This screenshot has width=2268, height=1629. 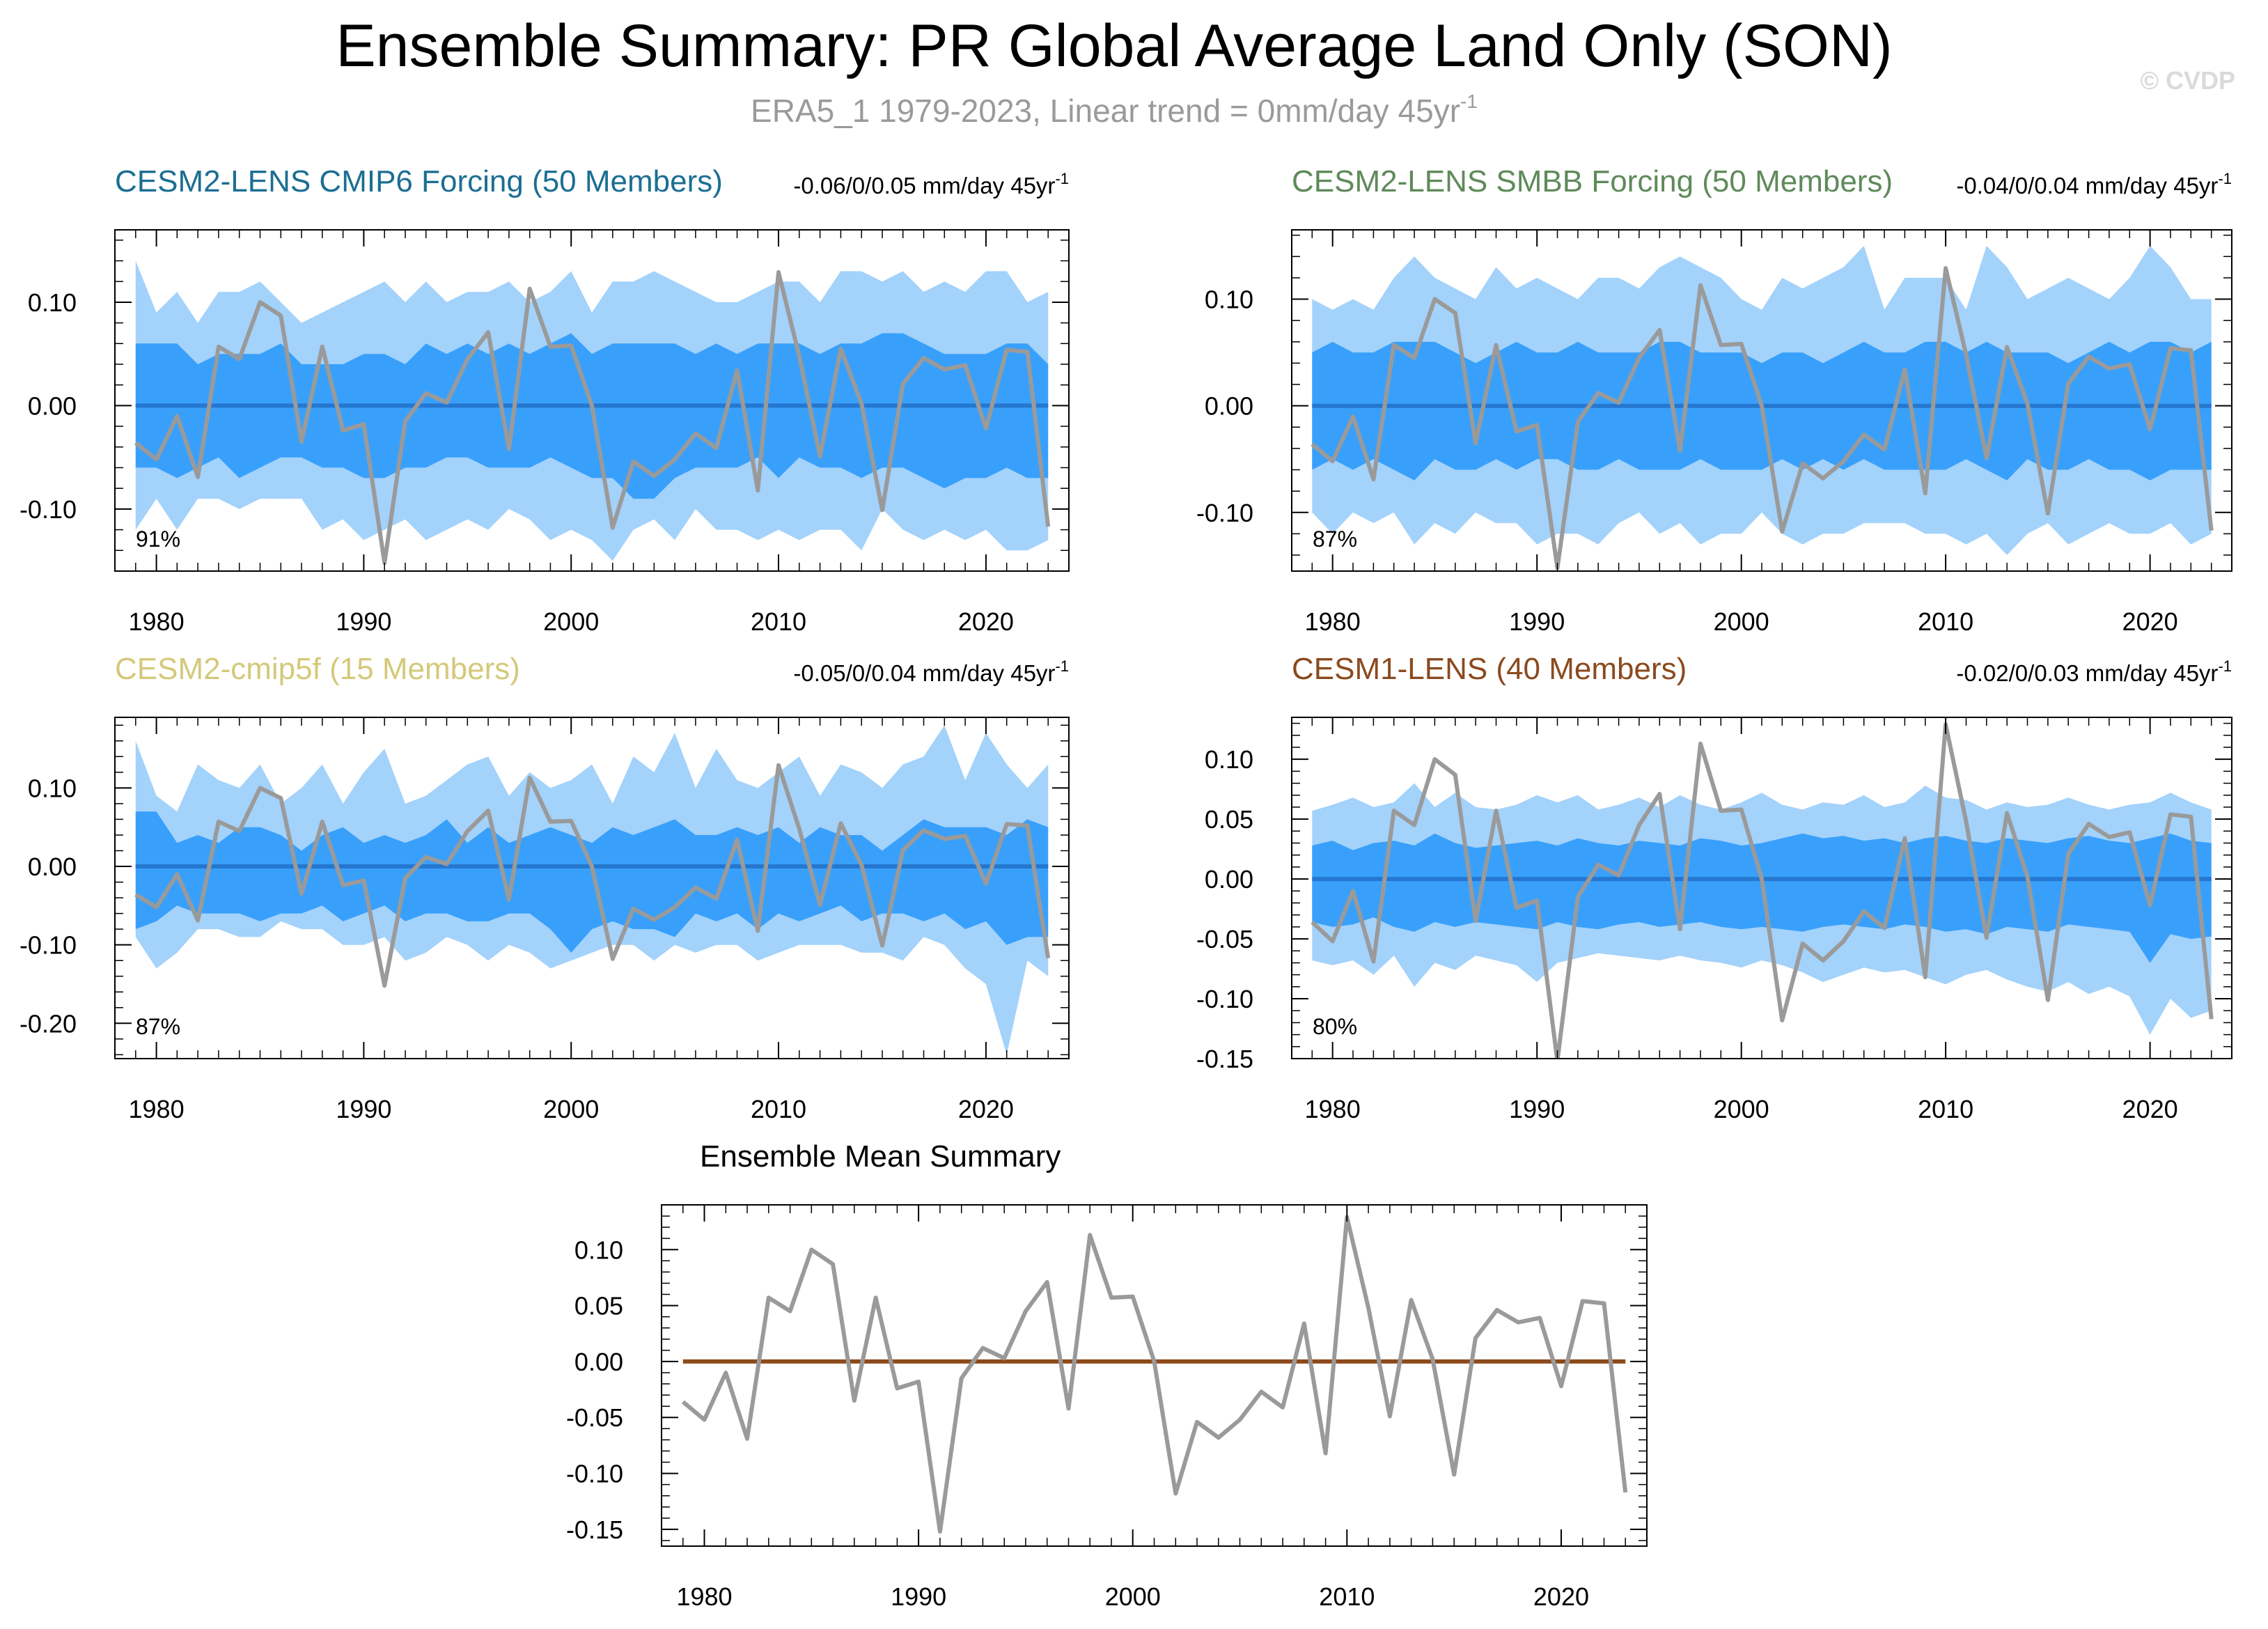 I want to click on y-tick-label: -0.20, so click(x=48, y=1024).